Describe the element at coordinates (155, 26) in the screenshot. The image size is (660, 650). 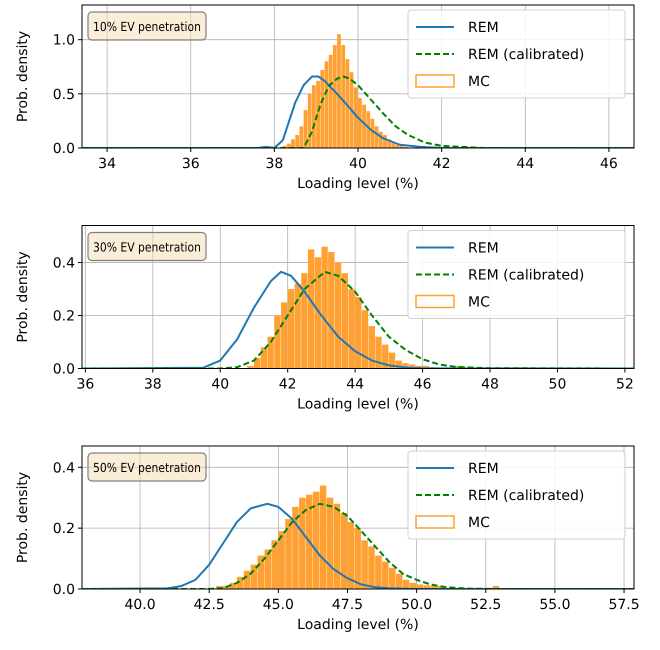
I see `annotation: 10% EV penetration` at that location.